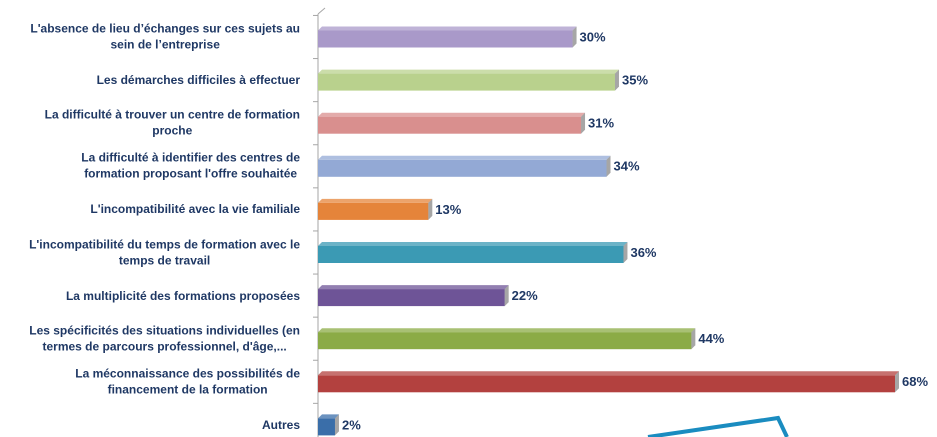  What do you see at coordinates (915, 381) in the screenshot?
I see `value-label: 68%` at bounding box center [915, 381].